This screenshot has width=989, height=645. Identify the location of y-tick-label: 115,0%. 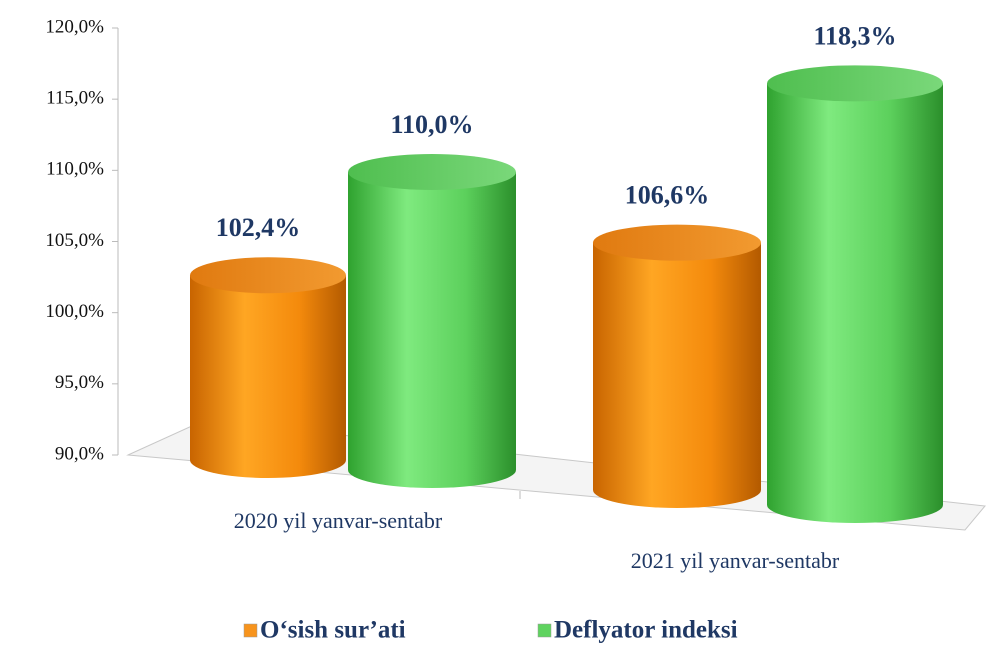
(75, 98).